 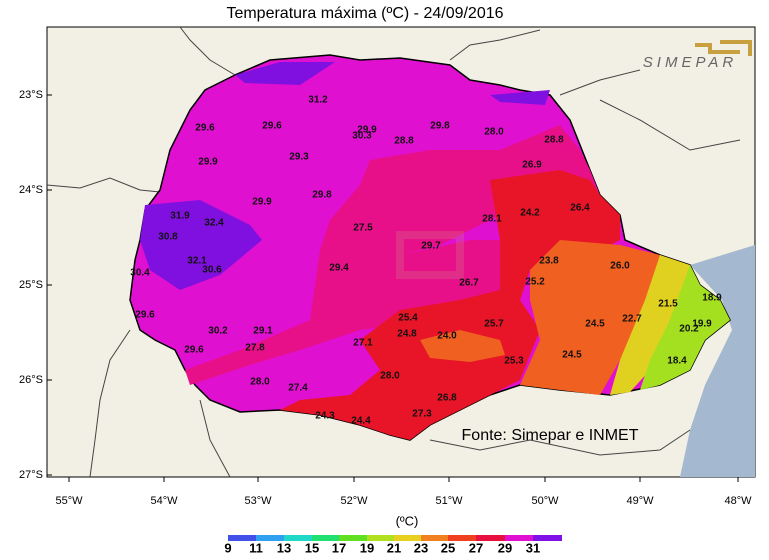 I want to click on colorbar-label: 27, so click(x=476, y=547).